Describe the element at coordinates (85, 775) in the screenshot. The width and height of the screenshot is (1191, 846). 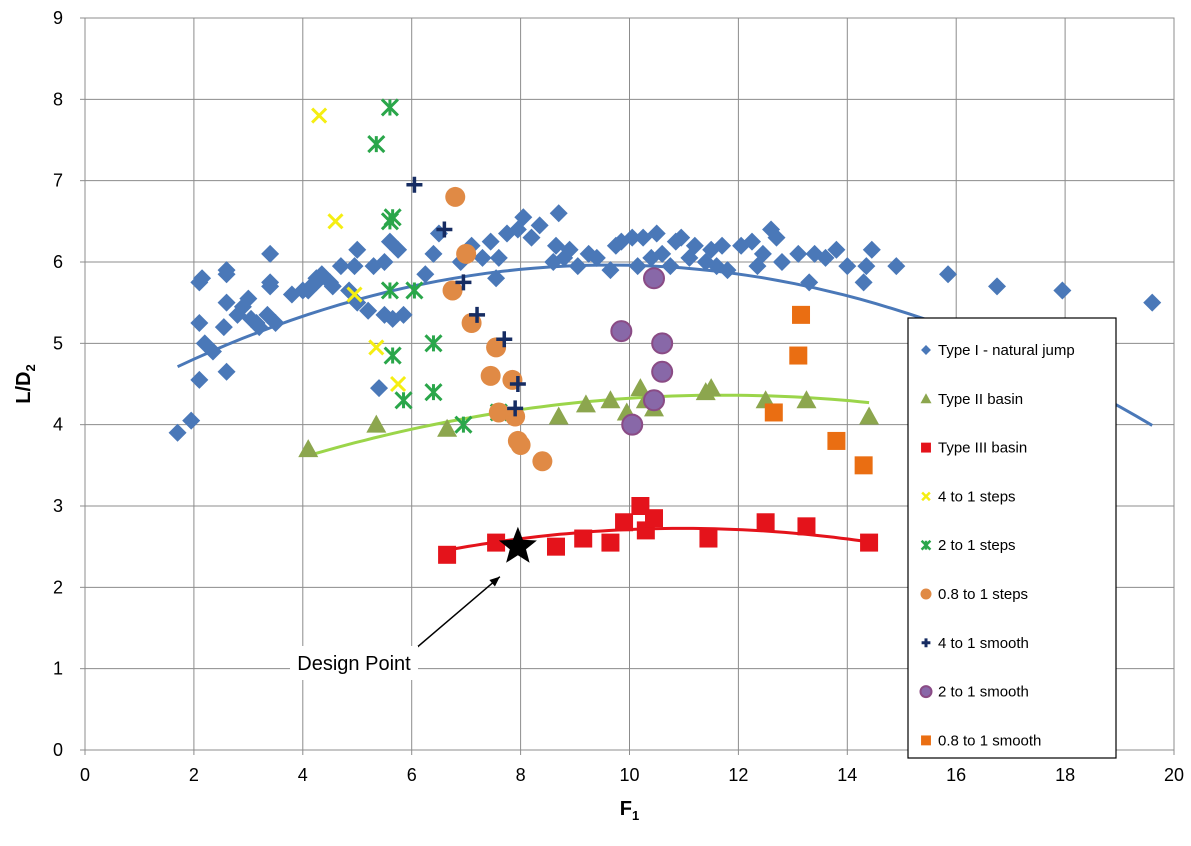
I see `x-tick-label: 0` at that location.